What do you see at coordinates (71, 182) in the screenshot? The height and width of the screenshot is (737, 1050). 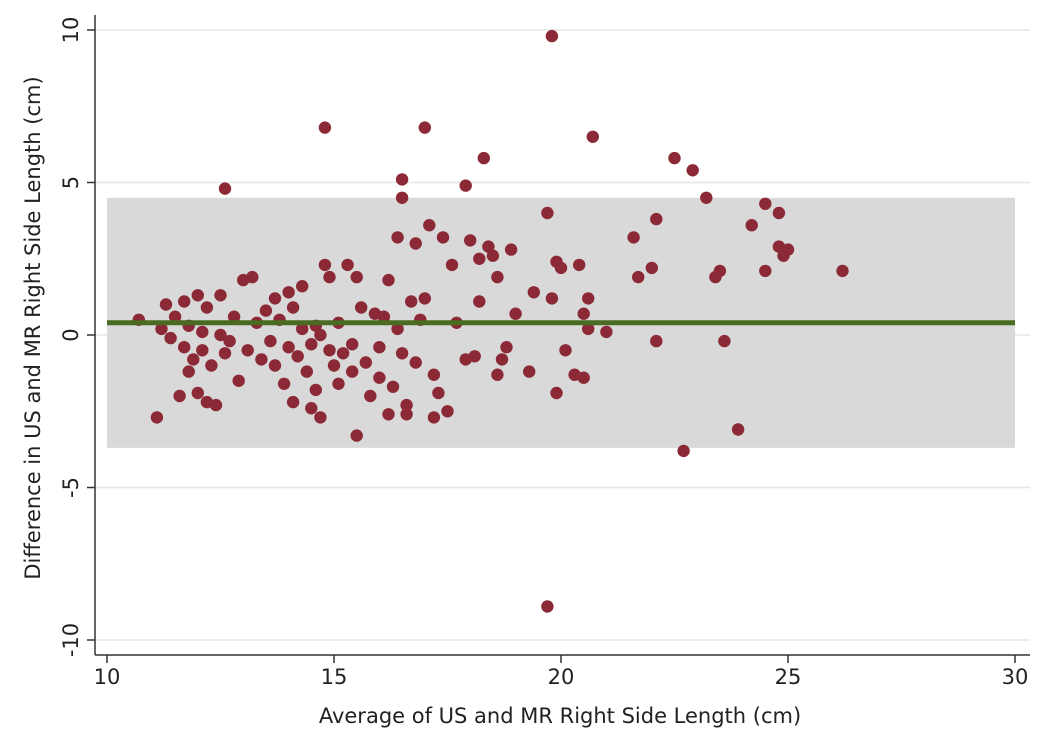 I see `y-tick-label: 5` at bounding box center [71, 182].